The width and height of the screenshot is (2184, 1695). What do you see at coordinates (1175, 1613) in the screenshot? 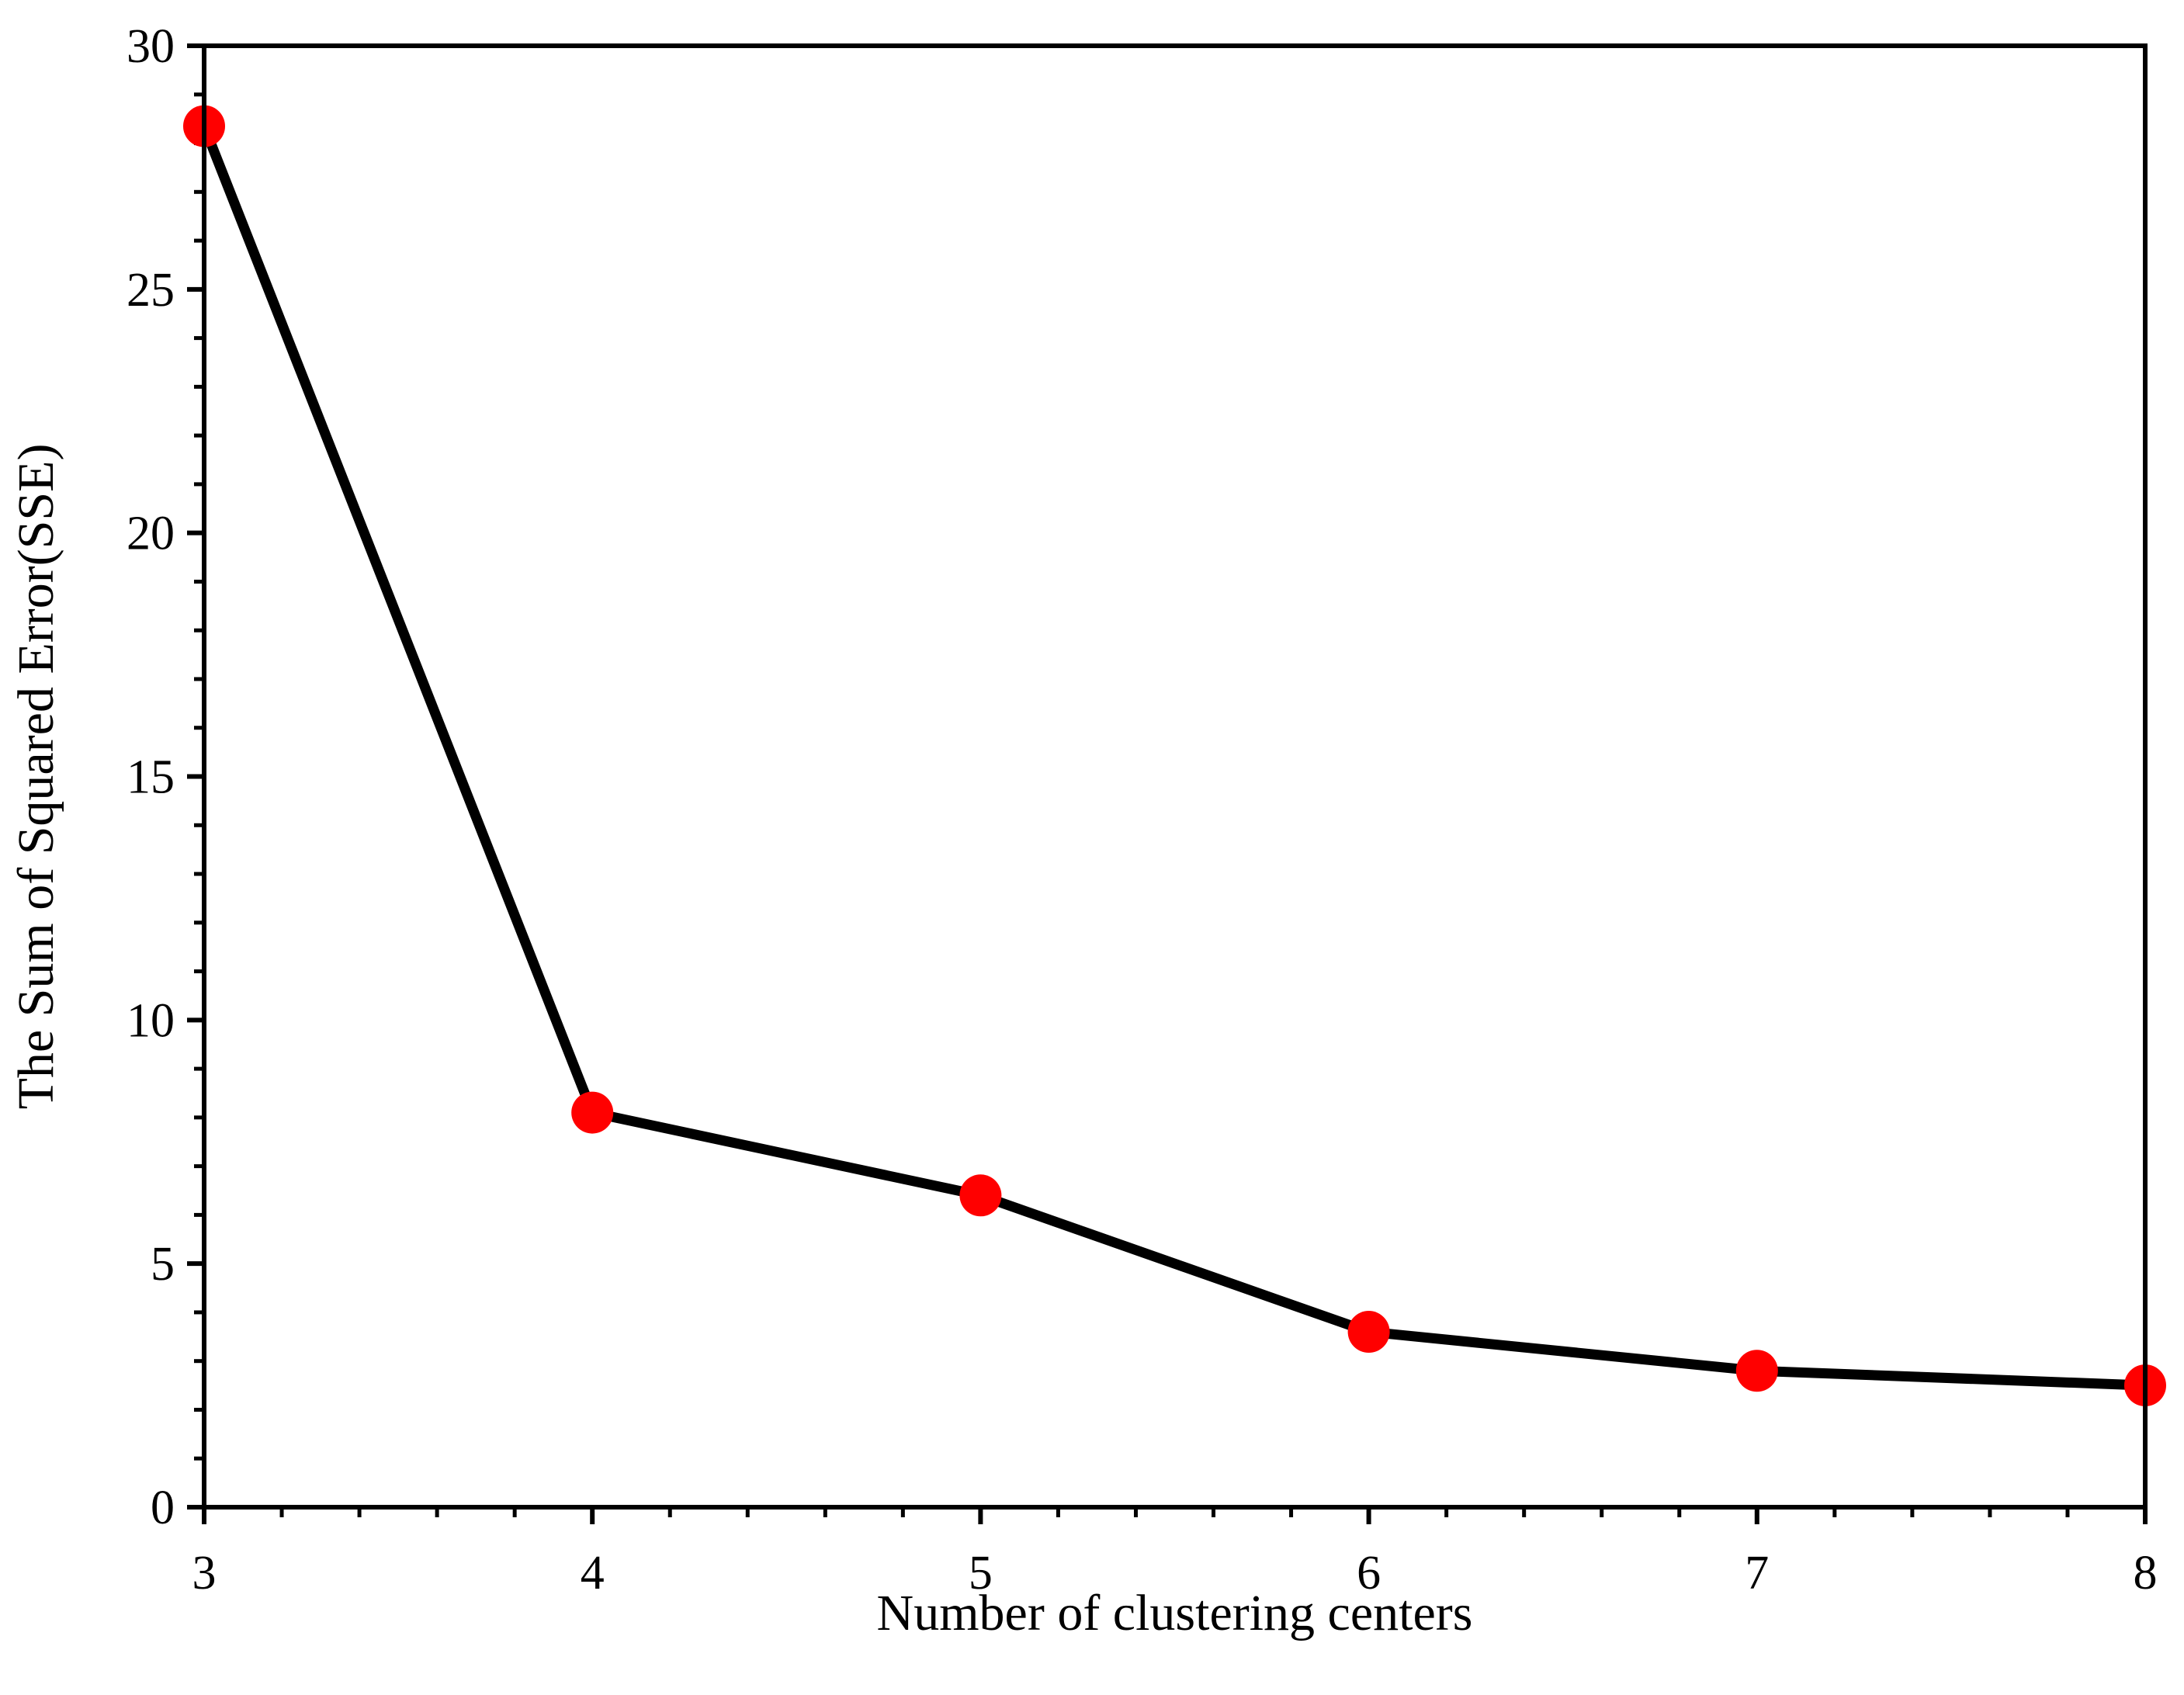
I see `x-axis-title: Number of clustering centers` at bounding box center [1175, 1613].